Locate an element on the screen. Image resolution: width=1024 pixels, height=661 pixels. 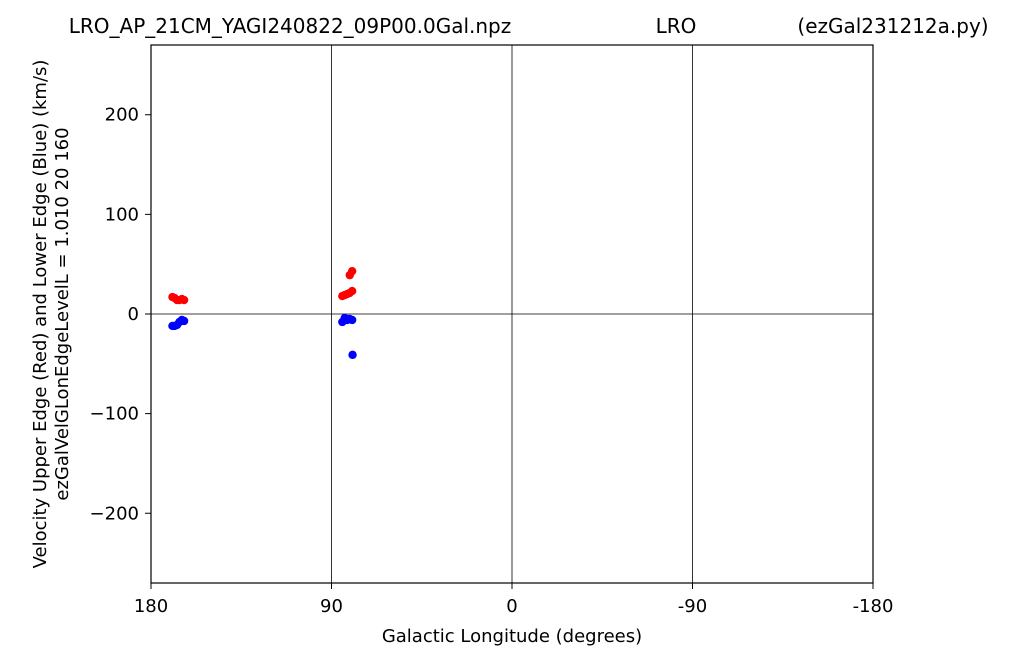
x-tick-label: 180 is located at coordinates (151, 606).